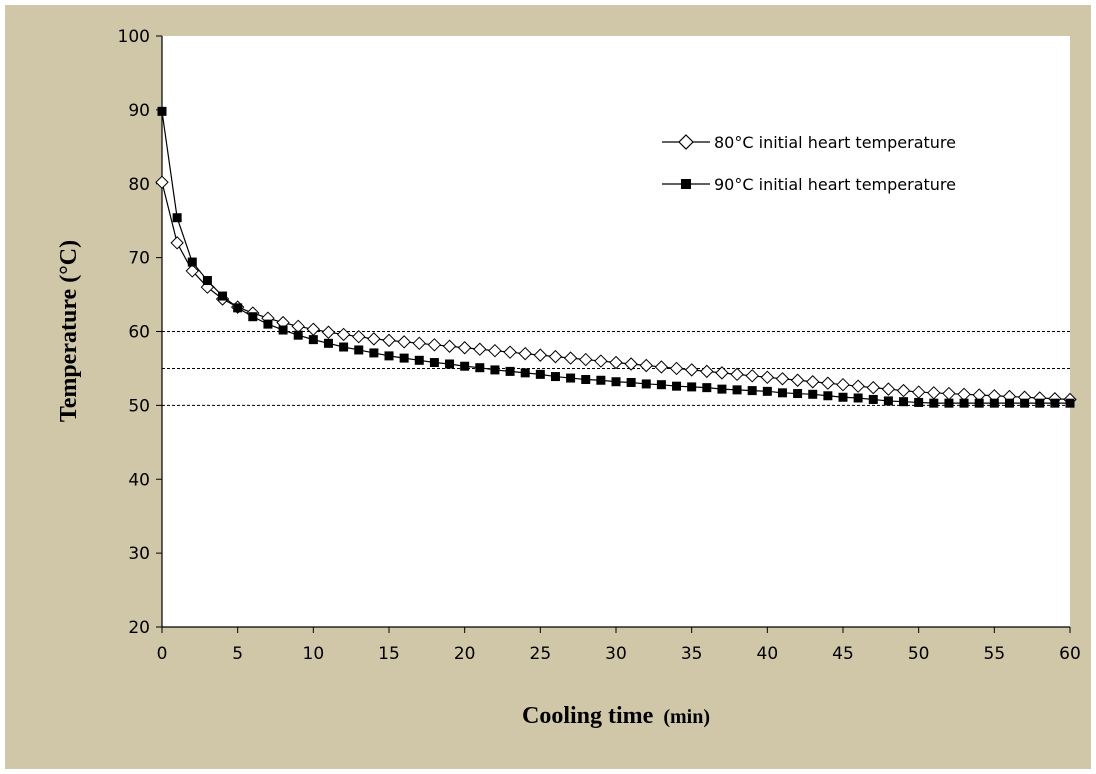  I want to click on legend-label-80c: 80°C initial heart temperature, so click(835, 142).